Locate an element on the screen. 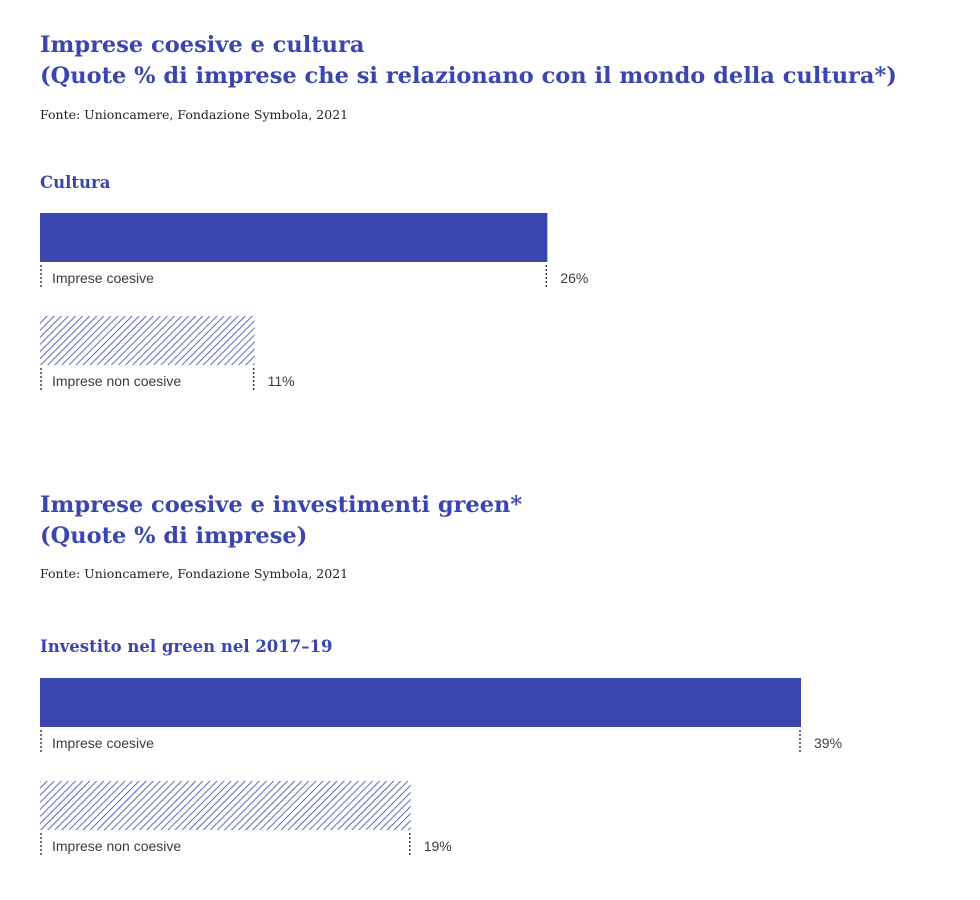  chart-2-title-line2: (Quote % di imprese) is located at coordinates (174, 536).